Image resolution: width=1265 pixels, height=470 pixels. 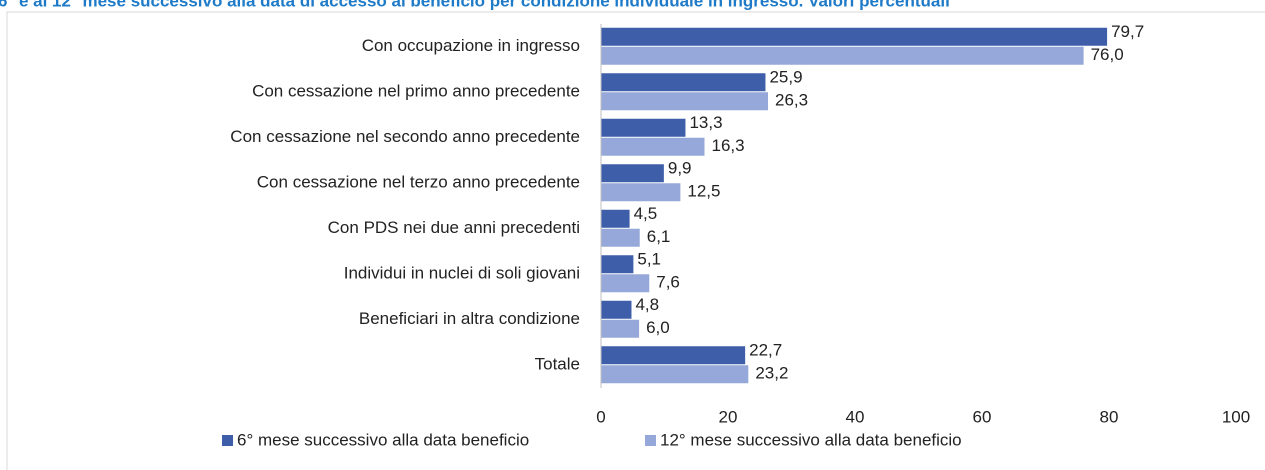 I want to click on x-tick-label: 100, so click(x=1236, y=416).